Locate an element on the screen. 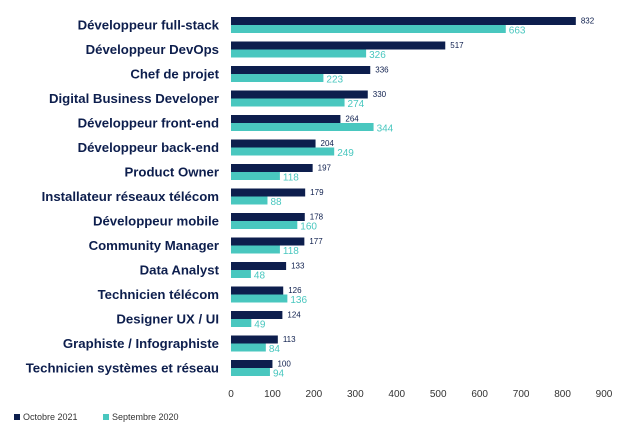 Image resolution: width=633 pixels, height=438 pixels. value-label-series-2: 223 is located at coordinates (334, 80).